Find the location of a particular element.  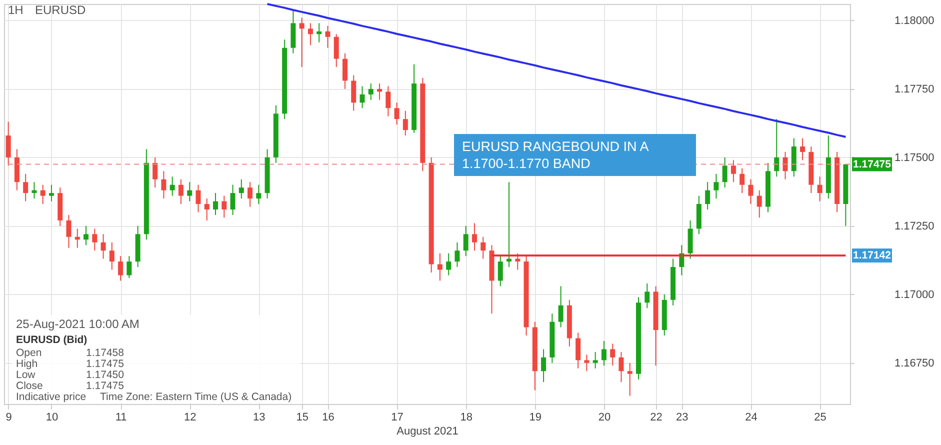

x-tick-label: 12 is located at coordinates (190, 418).